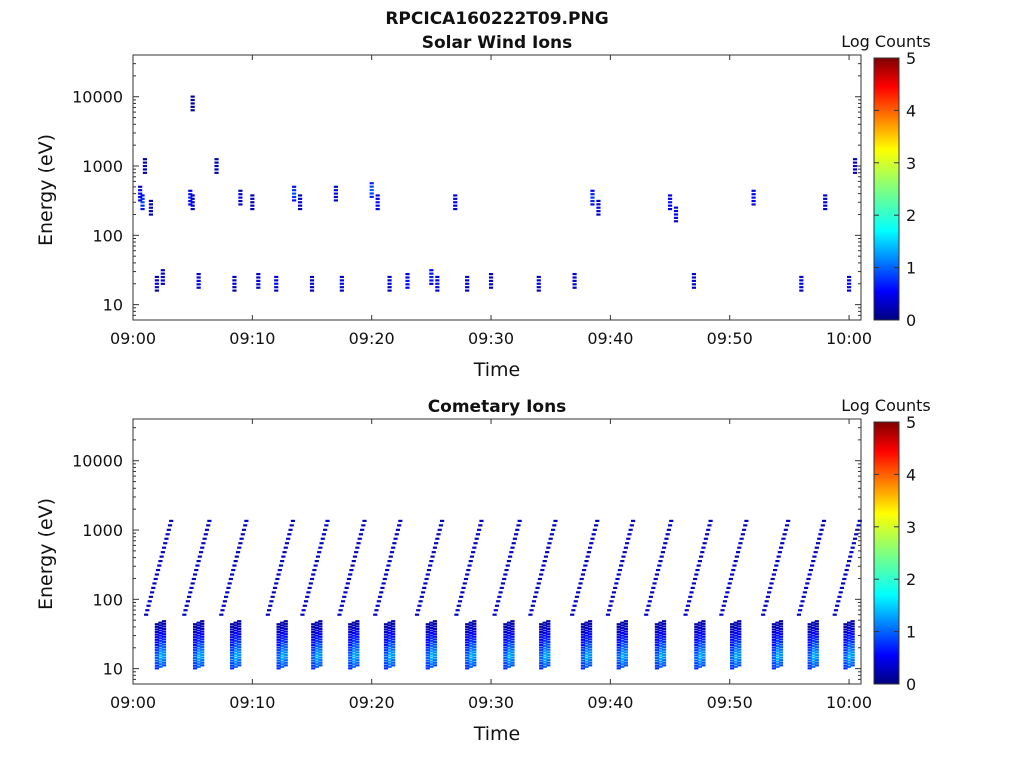  I want to click on x-tick-label: 09:50, so click(730, 702).